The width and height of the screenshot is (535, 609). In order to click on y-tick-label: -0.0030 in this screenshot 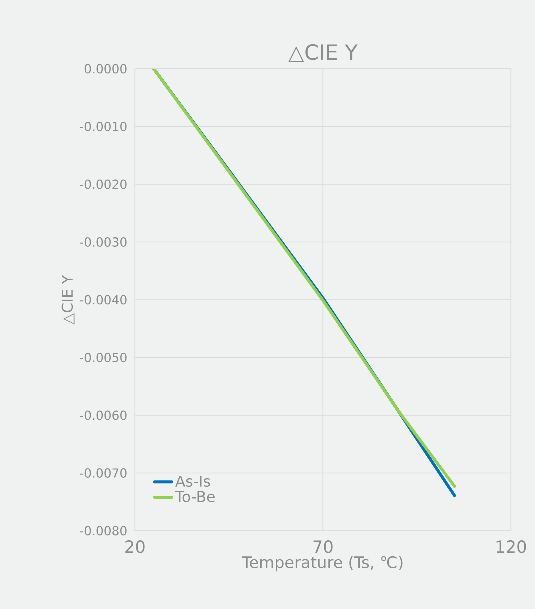, I will do `click(103, 242)`.